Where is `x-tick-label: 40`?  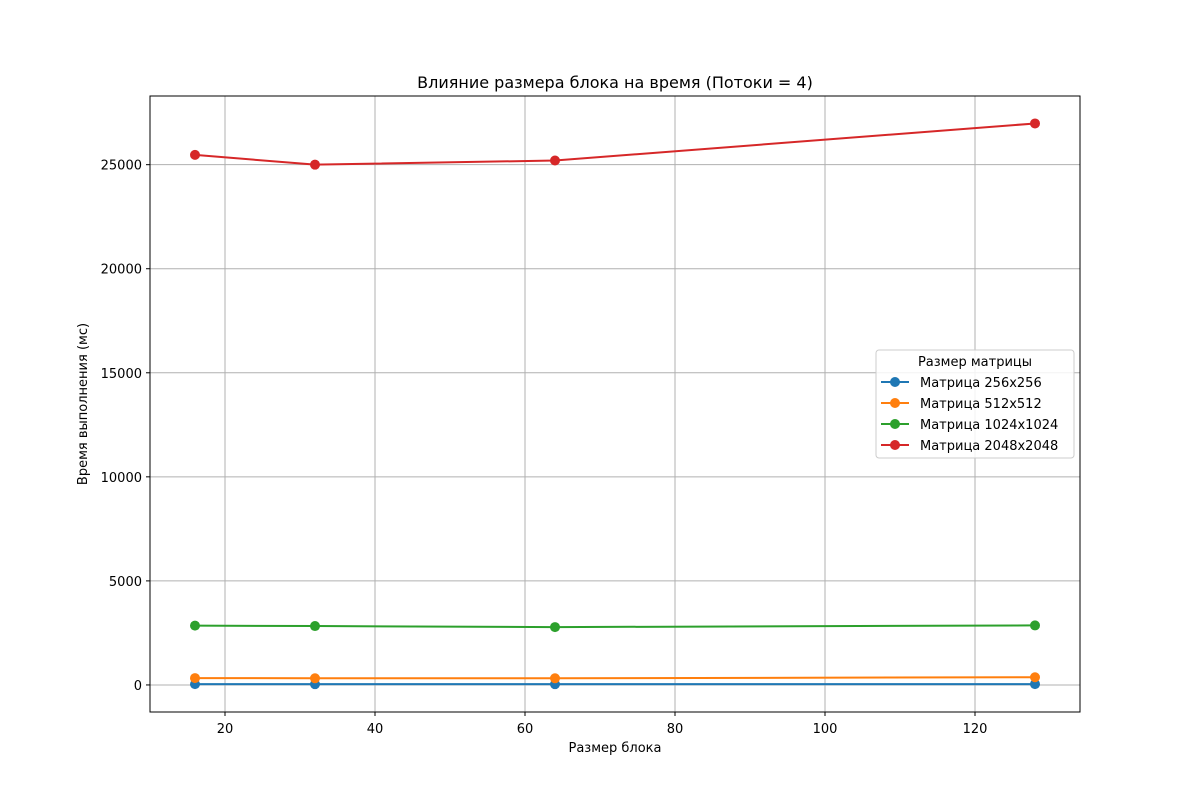 x-tick-label: 40 is located at coordinates (375, 729).